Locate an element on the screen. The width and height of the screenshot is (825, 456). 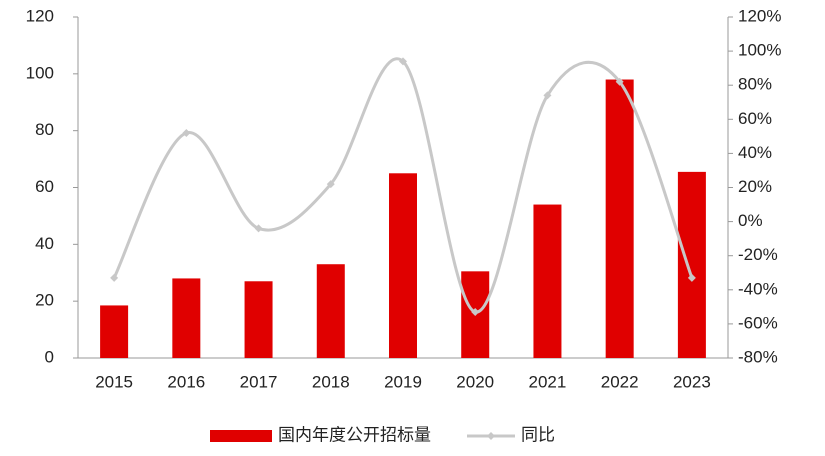
x-tick-label: 2015 is located at coordinates (114, 381).